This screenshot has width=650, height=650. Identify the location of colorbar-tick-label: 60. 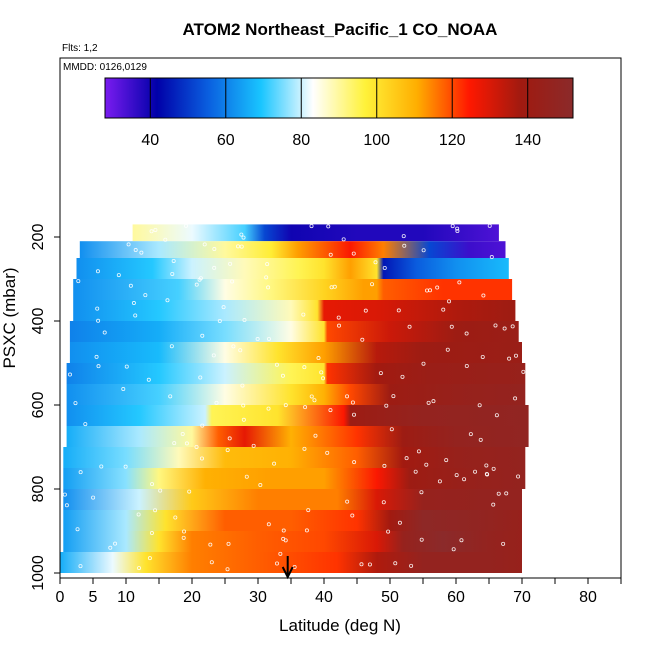
(226, 140).